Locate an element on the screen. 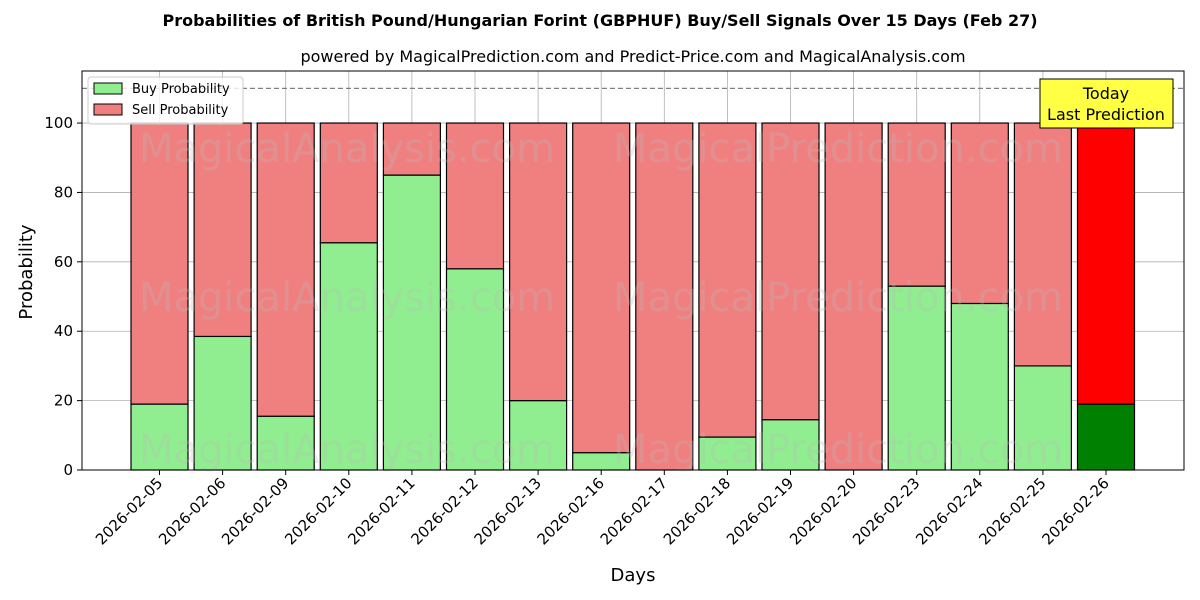 This screenshot has width=1200, height=600. x-tick-label: 2026-02-17 is located at coordinates (634, 511).